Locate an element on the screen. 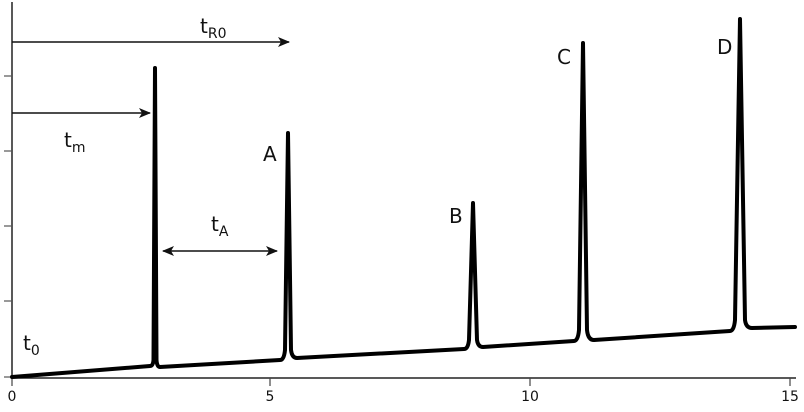 The height and width of the screenshot is (412, 804). tR0-label: tR0 is located at coordinates (213, 28).